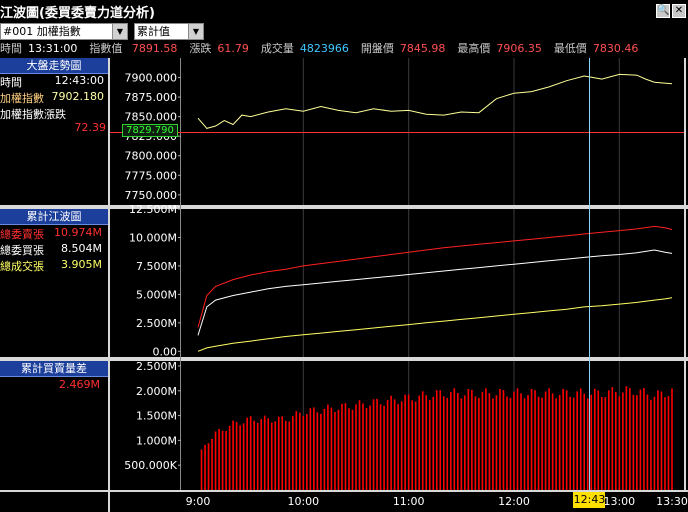  I want to click on panel3-value: 2.469M, so click(79, 384).